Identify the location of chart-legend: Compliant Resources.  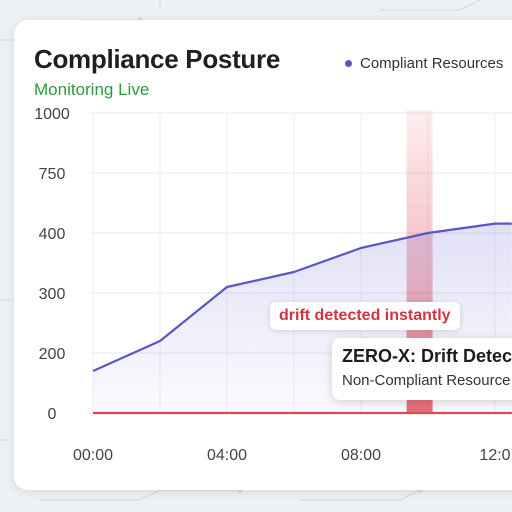
(424, 63).